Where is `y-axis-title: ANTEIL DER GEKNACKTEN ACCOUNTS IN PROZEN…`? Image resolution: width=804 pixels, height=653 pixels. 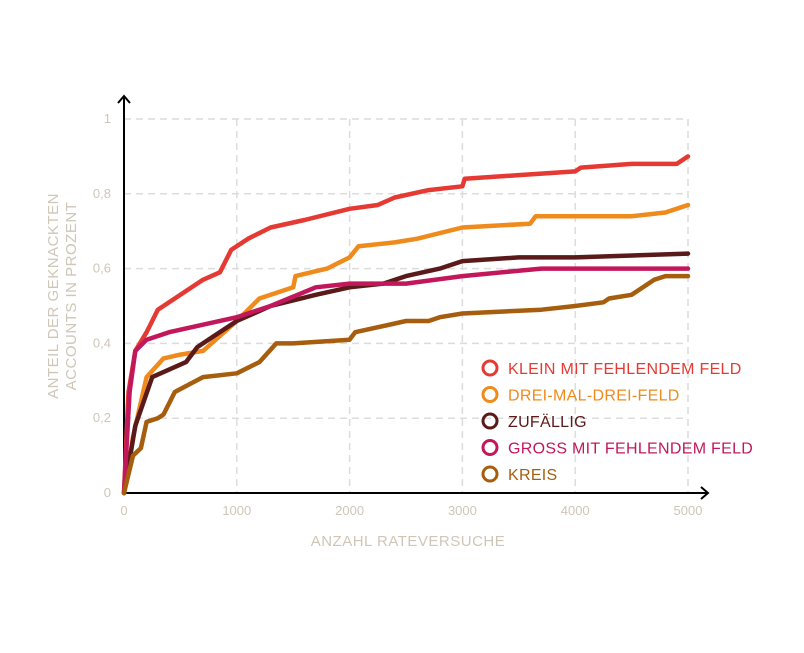
y-axis-title: ANTEIL DER GEKNACKTEN ACCOUNTS IN PROZEN… is located at coordinates (62, 296).